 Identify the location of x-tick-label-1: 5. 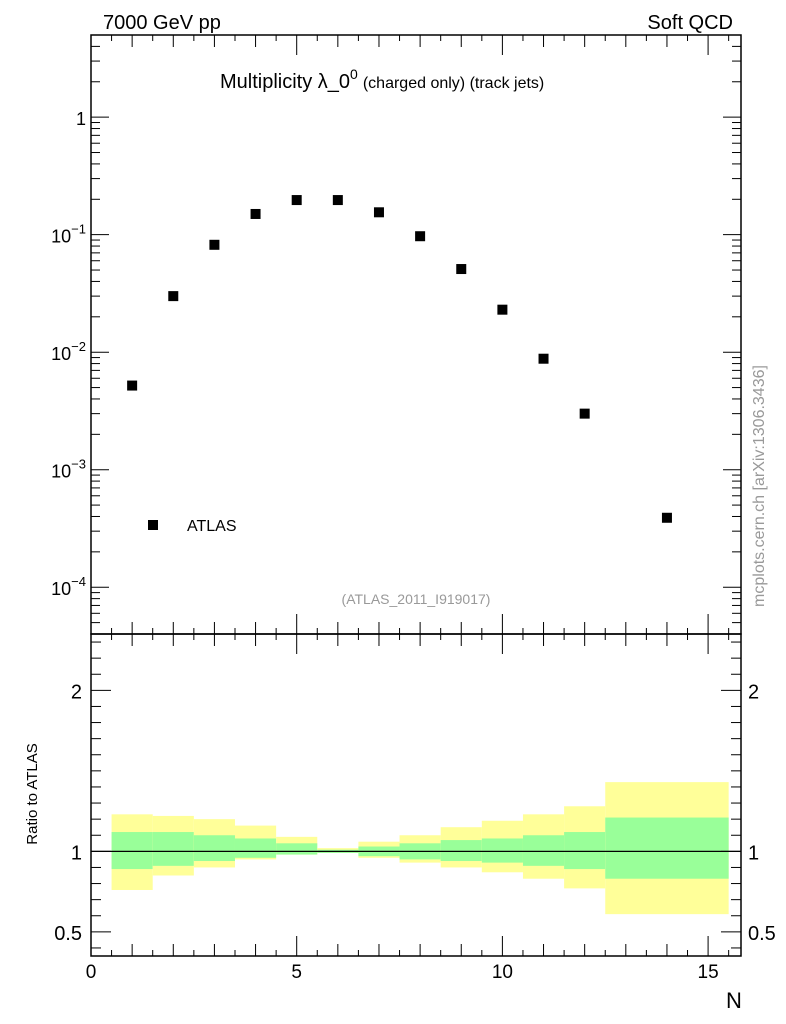
(296, 972).